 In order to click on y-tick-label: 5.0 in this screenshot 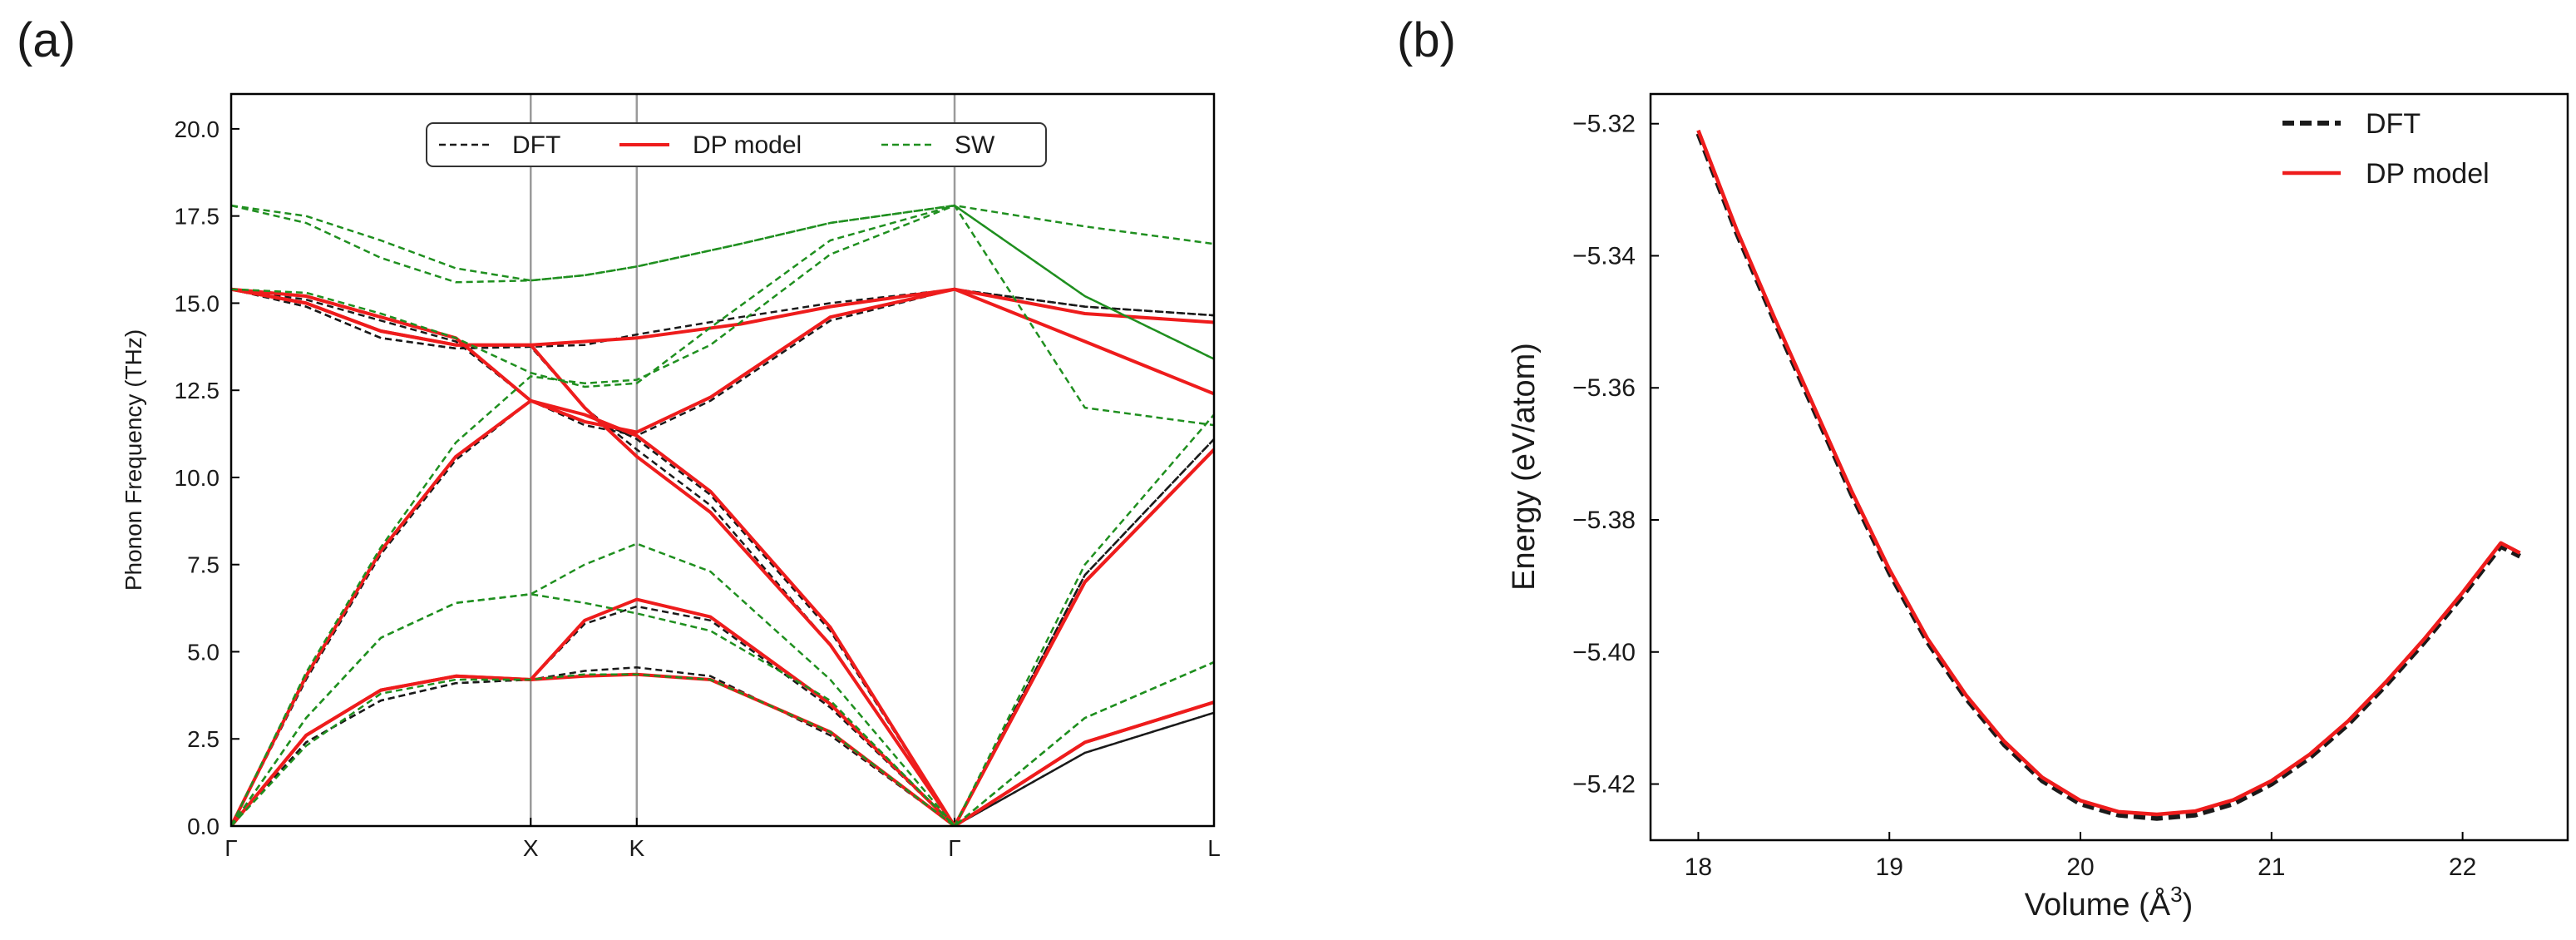, I will do `click(203, 652)`.